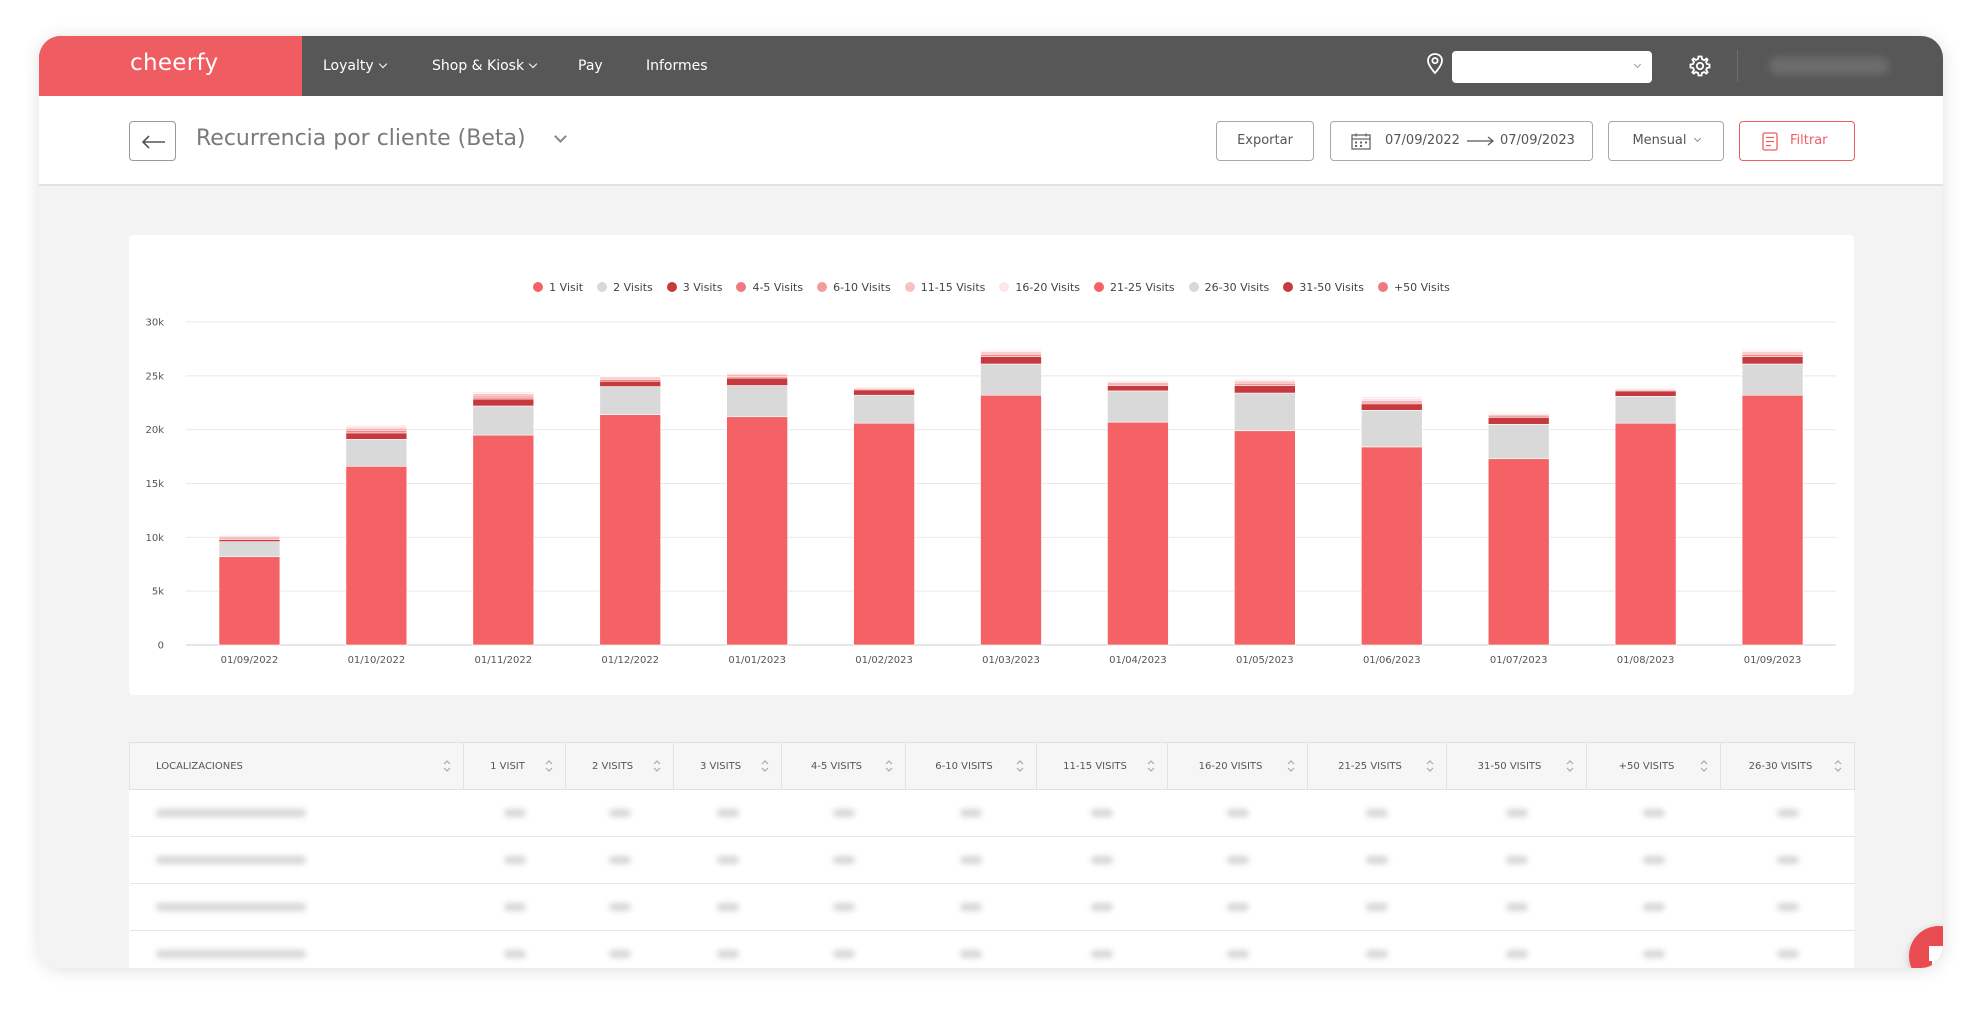 The height and width of the screenshot is (1009, 1981). I want to click on y-tick-label: 25k, so click(154, 376).